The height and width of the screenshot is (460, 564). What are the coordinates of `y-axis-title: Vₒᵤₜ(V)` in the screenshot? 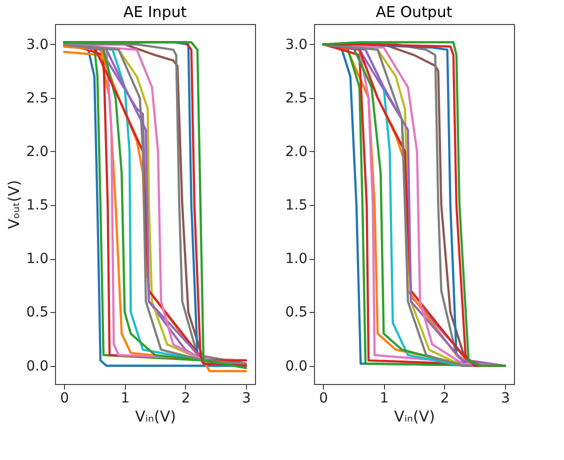 It's located at (14, 204).